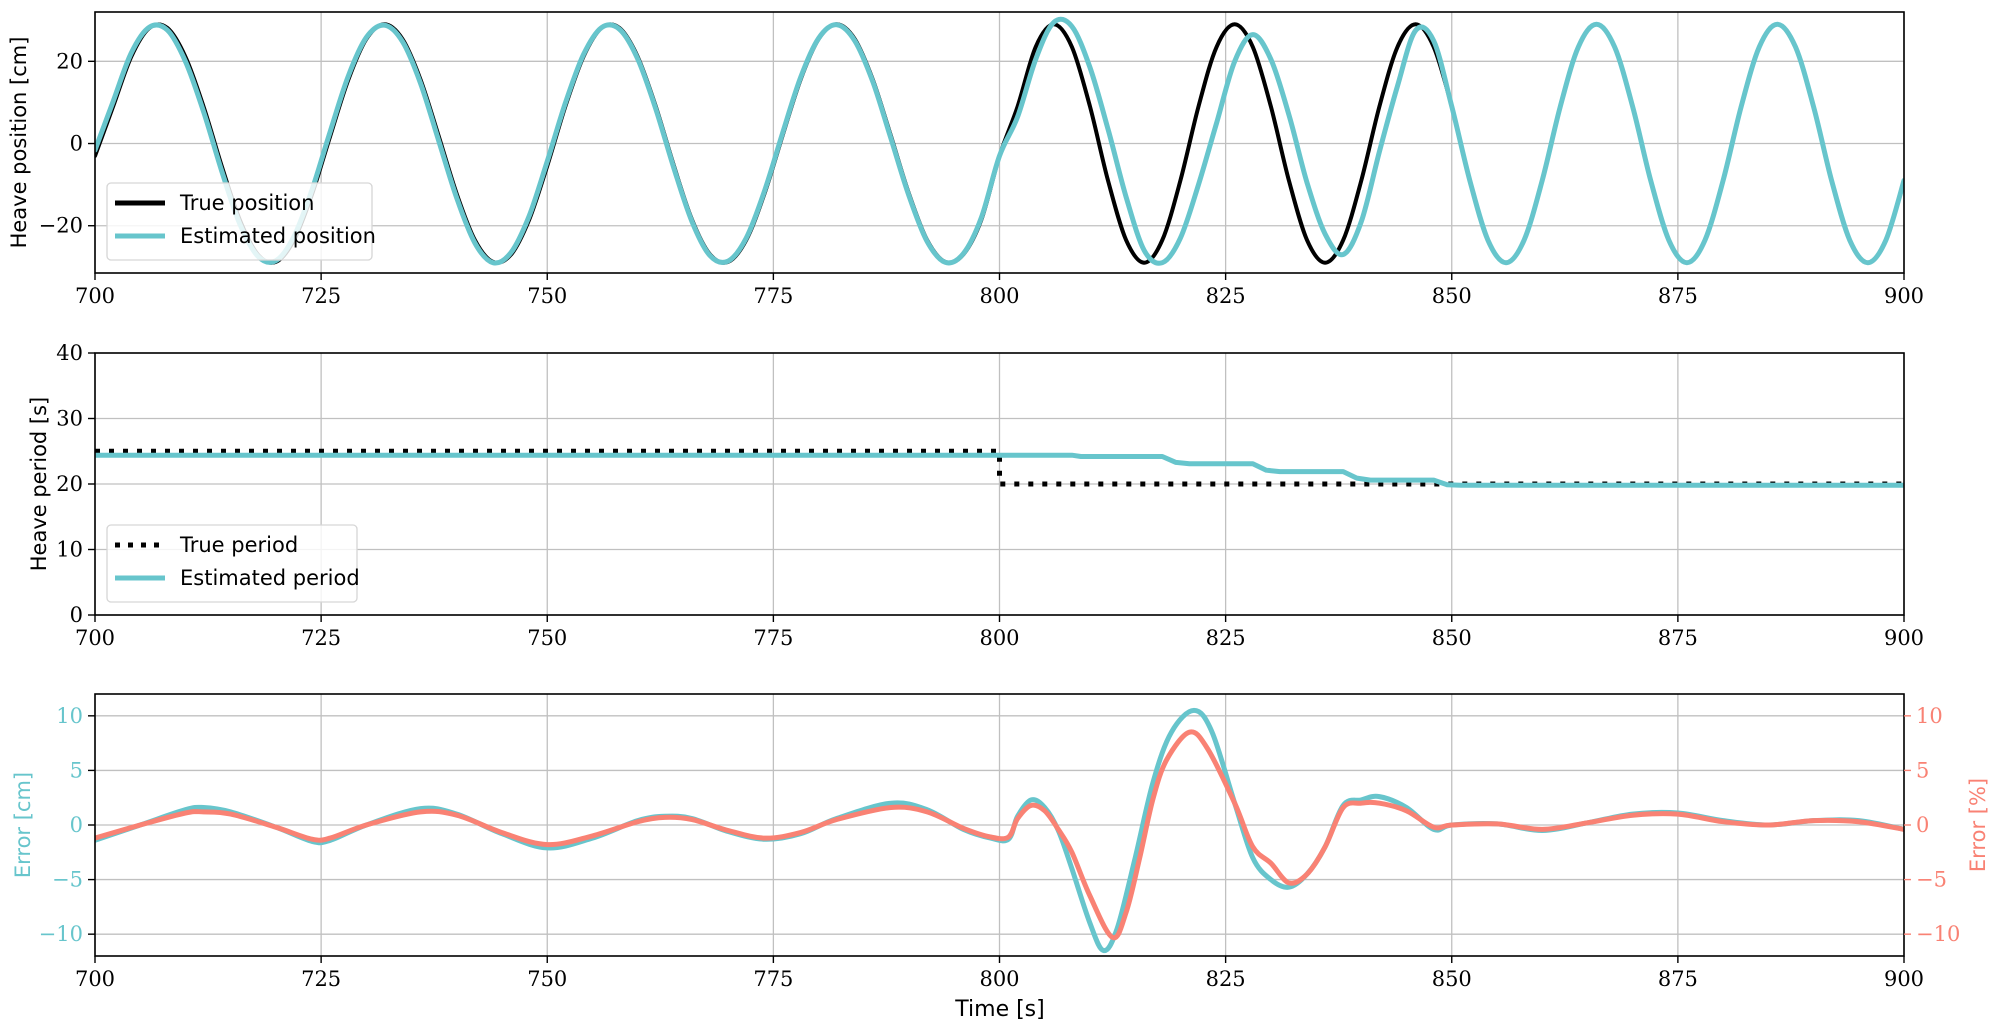 The height and width of the screenshot is (1032, 2000). Describe the element at coordinates (76, 770) in the screenshot. I see `y-tick-label: 5` at that location.